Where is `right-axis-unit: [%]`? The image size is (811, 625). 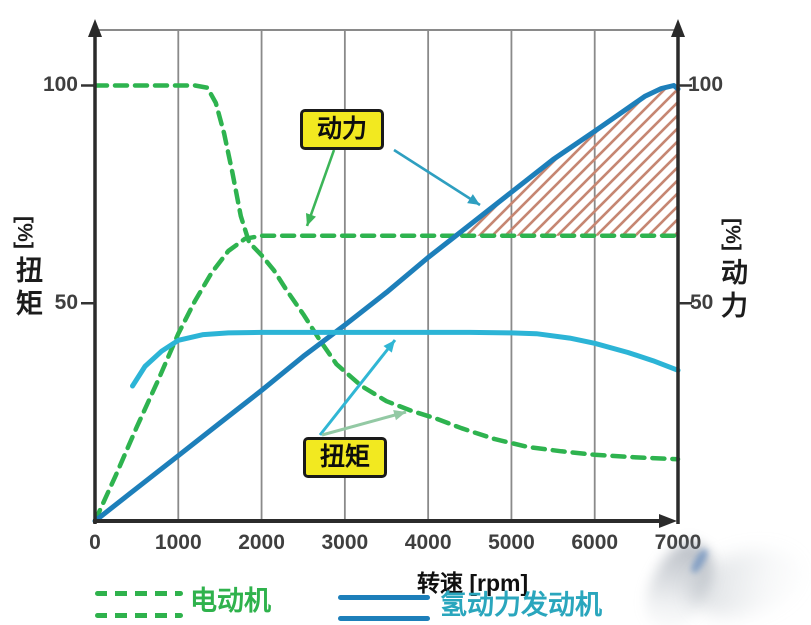 right-axis-unit: [%] is located at coordinates (732, 234).